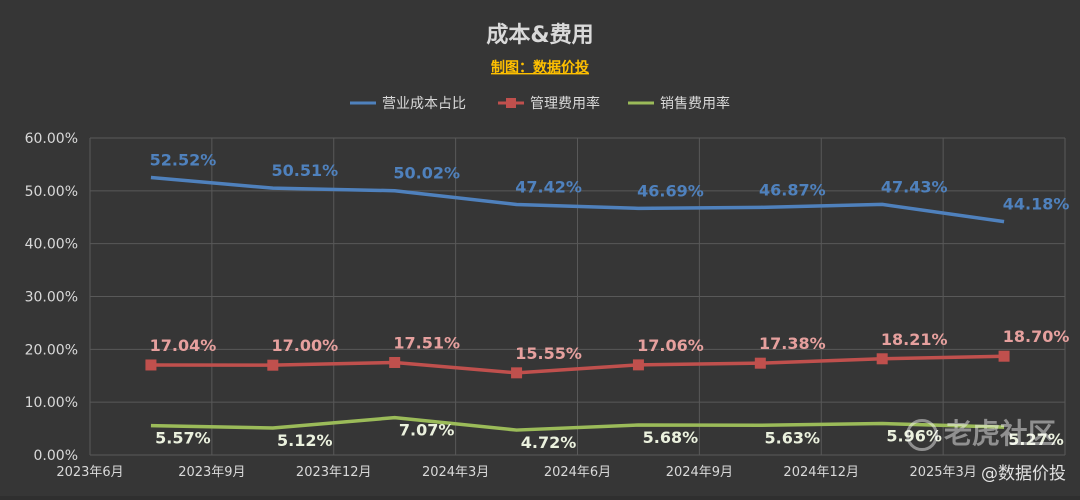  Describe the element at coordinates (51, 245) in the screenshot. I see `y-tick-label: 40.00%` at that location.